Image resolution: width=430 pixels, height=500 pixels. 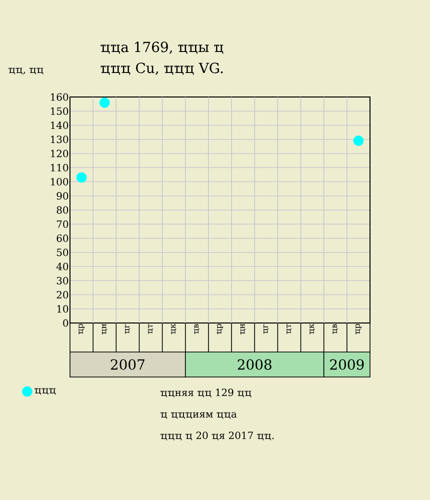 I want to click on y-tick-label: 10, so click(x=62, y=309).